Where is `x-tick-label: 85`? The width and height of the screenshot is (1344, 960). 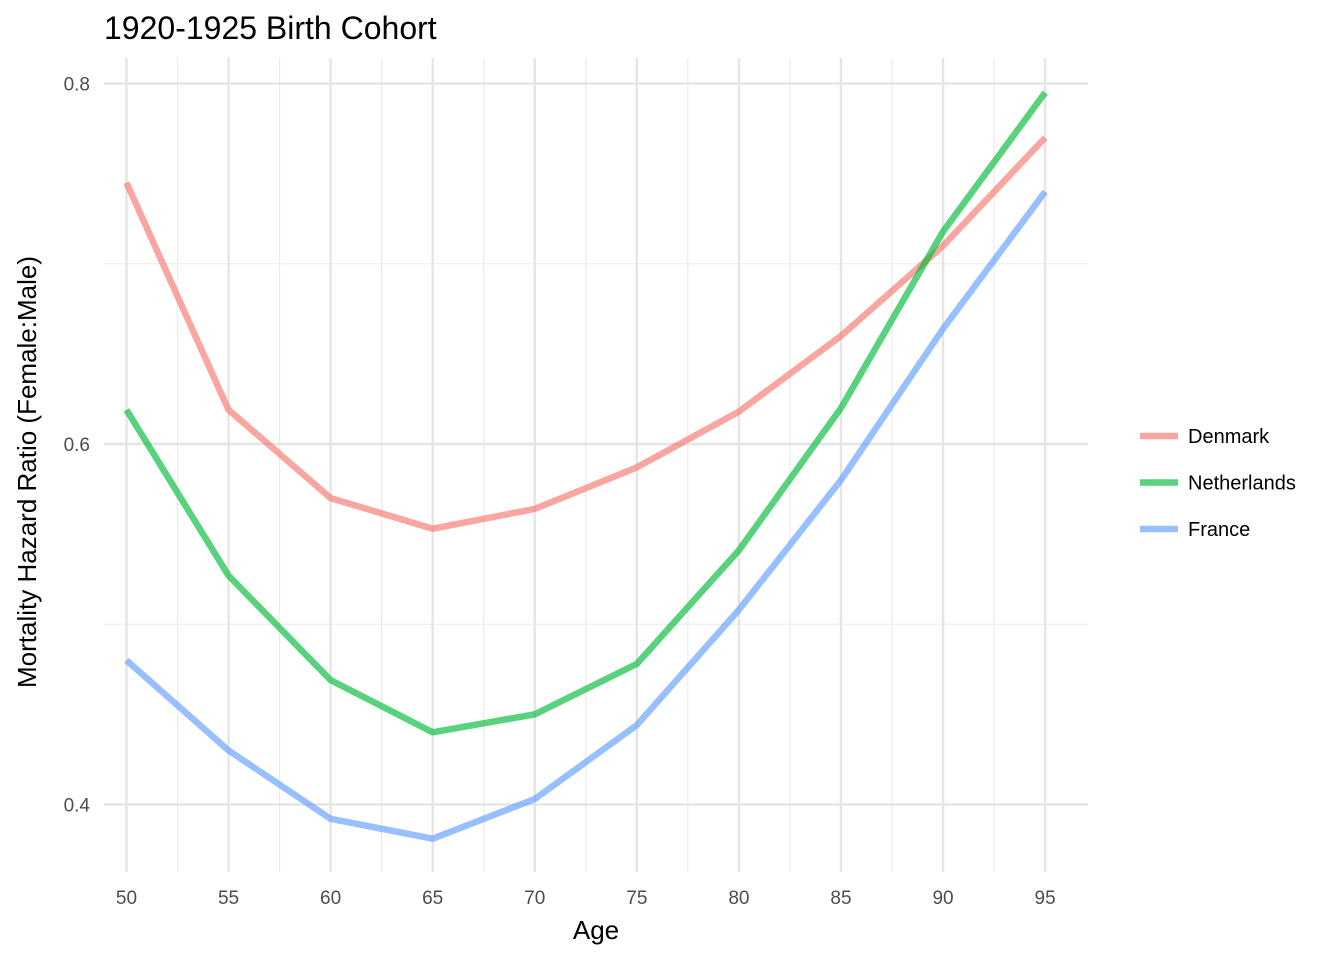 x-tick-label: 85 is located at coordinates (840, 898).